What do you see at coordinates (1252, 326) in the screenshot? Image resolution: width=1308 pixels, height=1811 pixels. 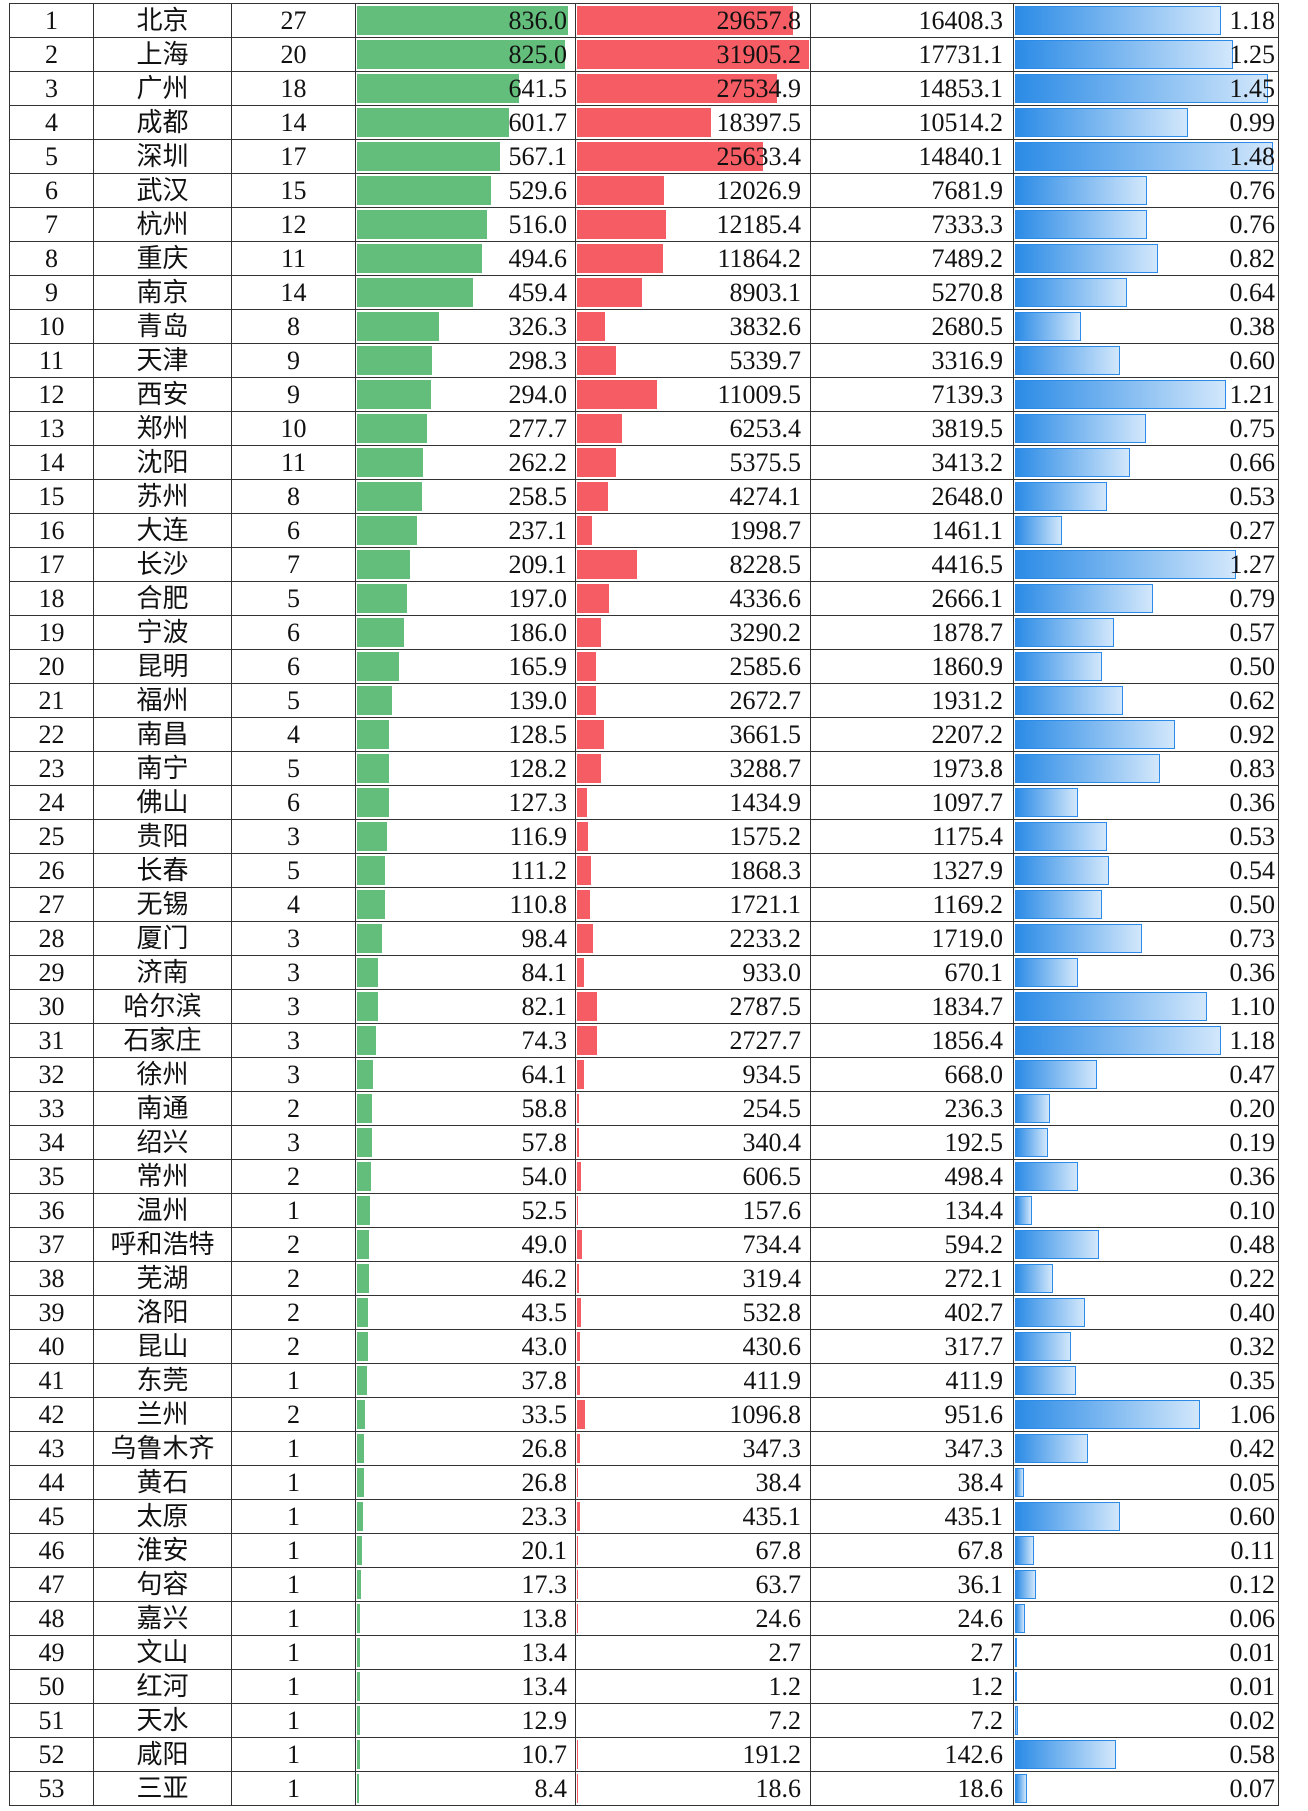 I see `ratio-text: 0.38` at bounding box center [1252, 326].